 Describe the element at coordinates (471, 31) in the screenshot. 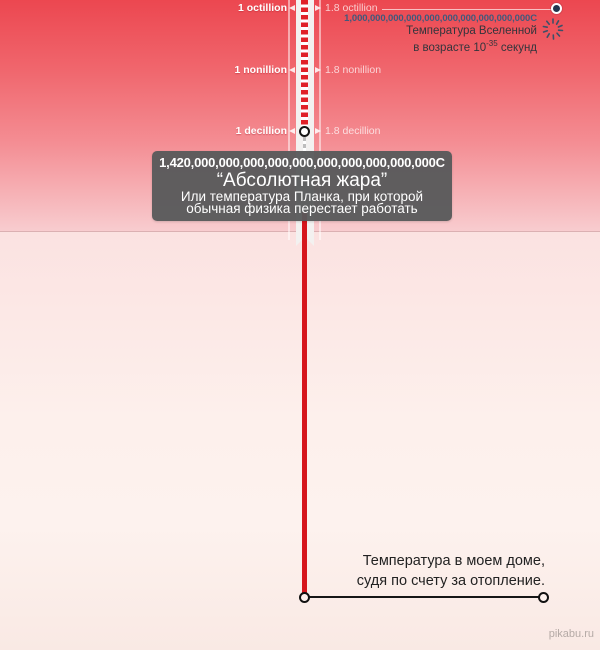

I see `universe-caption-line1: Температура Вселенной` at that location.